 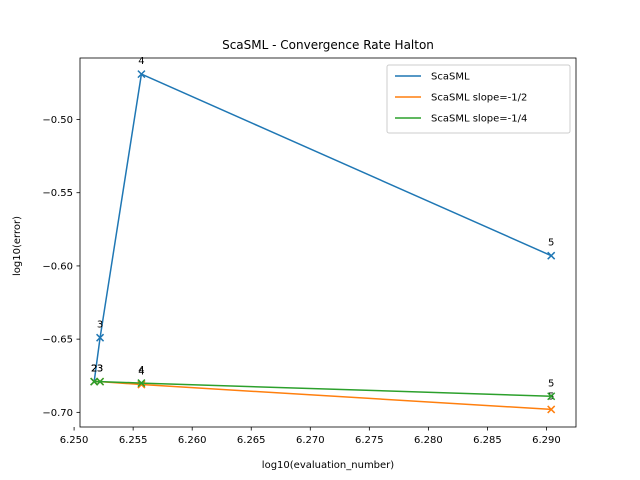 I want to click on series-3: 2 3 4 5, so click(x=323, y=382).